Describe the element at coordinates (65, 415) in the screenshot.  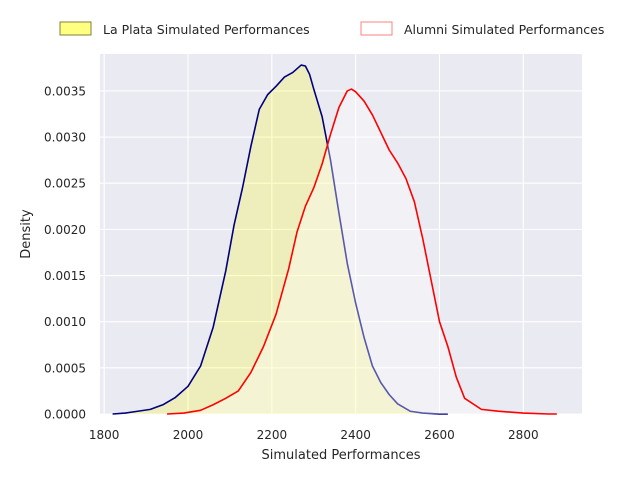
I see `y-tick-label-0: 0.0000` at that location.